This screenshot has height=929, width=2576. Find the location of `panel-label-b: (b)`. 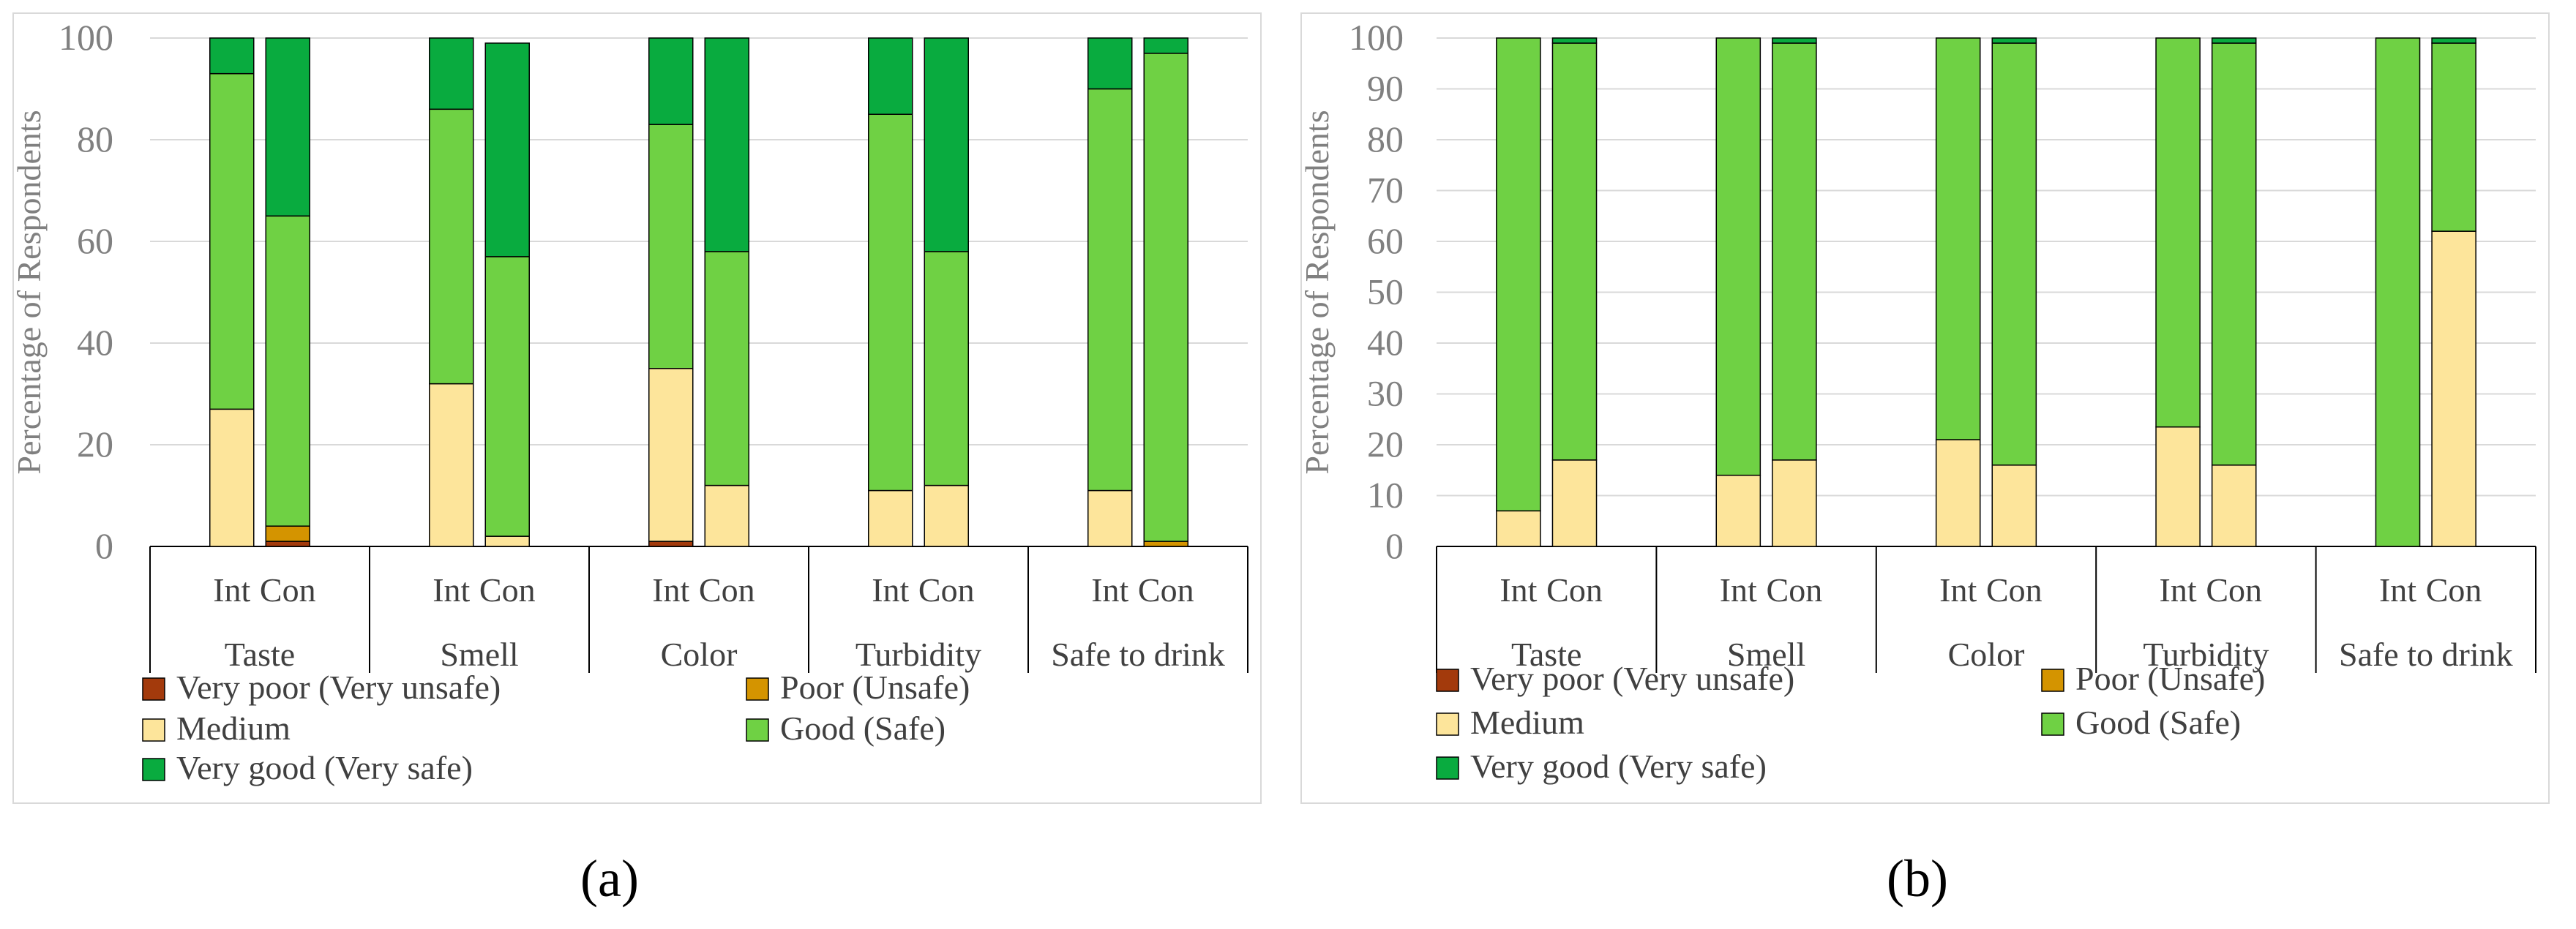

panel-label-b: (b) is located at coordinates (1917, 879).